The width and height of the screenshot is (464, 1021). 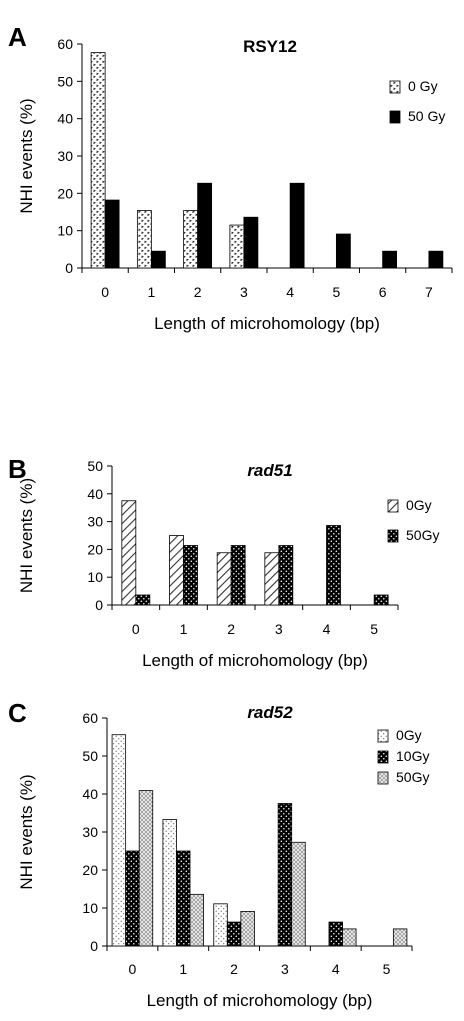 I want to click on panel-letter: A, so click(x=17, y=37).